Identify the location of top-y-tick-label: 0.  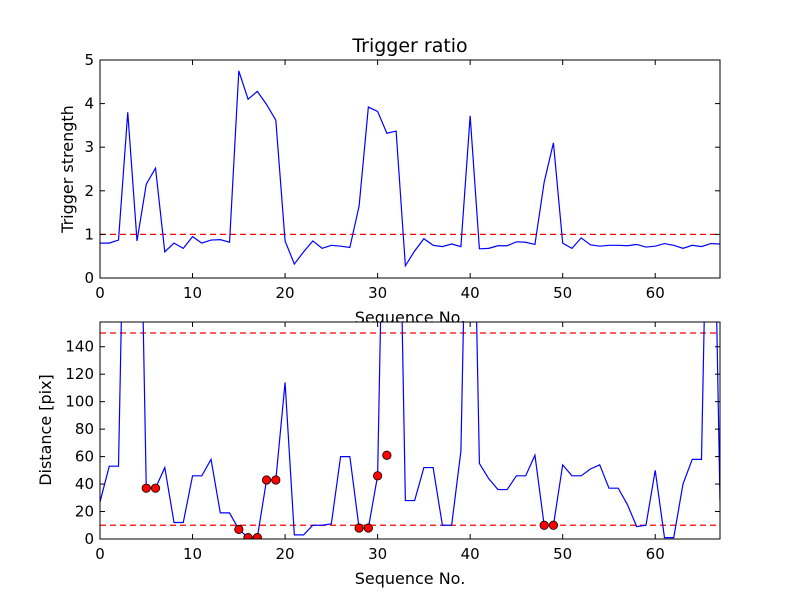
(89, 278).